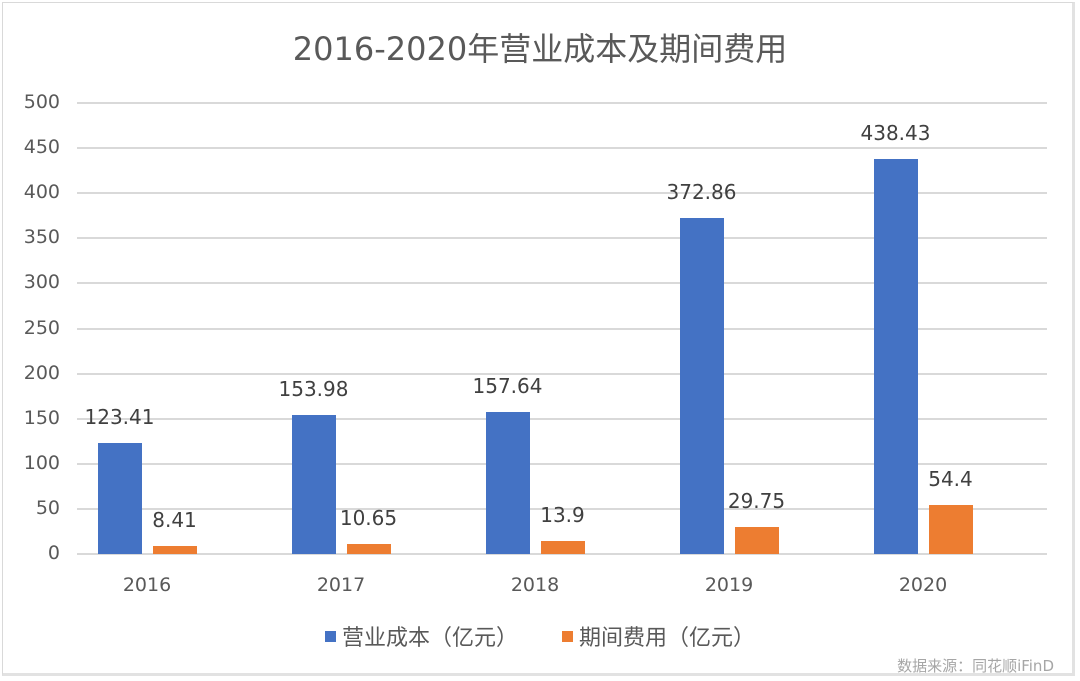 The image size is (1080, 681). I want to click on y-tick-label: 100, so click(41, 462).